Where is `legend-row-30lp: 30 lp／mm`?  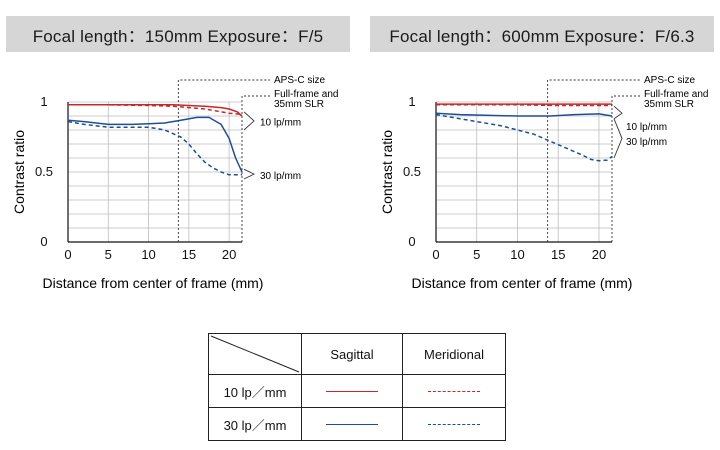 legend-row-30lp: 30 lp／mm is located at coordinates (255, 424).